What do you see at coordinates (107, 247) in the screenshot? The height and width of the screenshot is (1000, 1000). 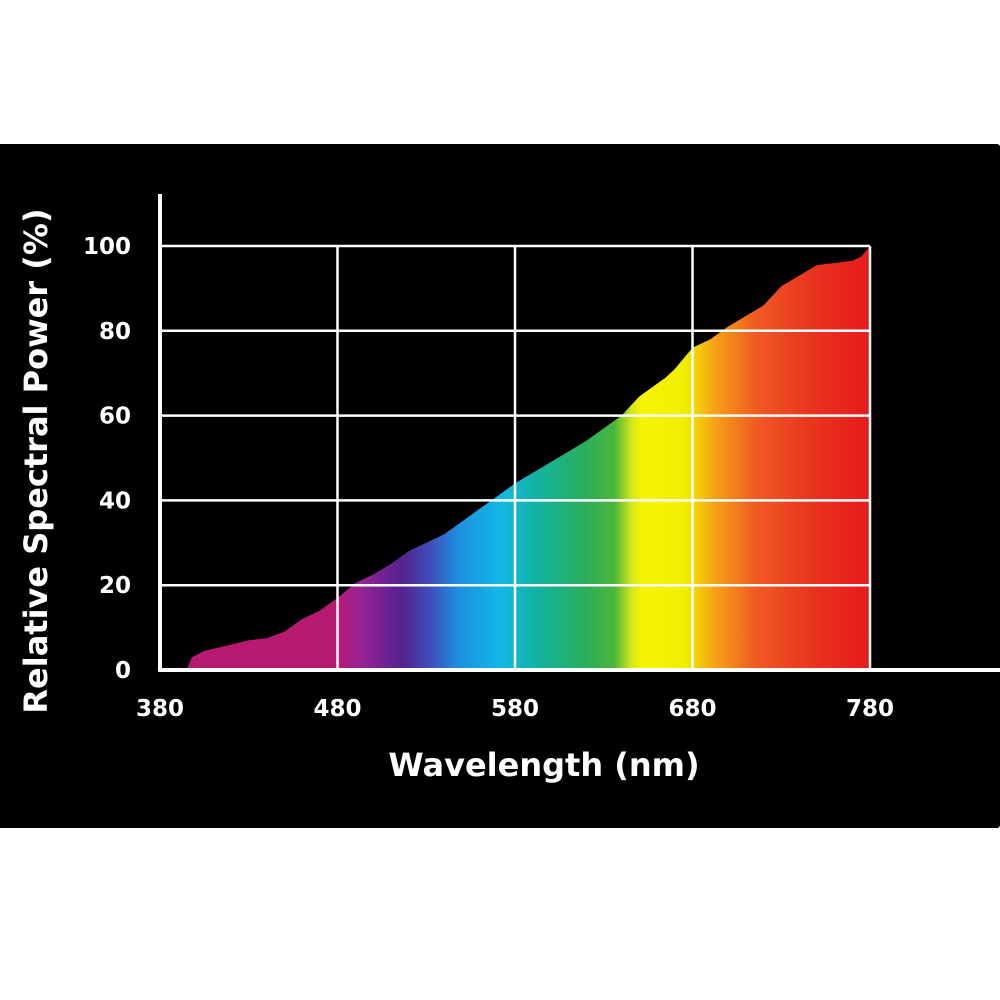 I see `y-tick-label-100: 100` at bounding box center [107, 247].